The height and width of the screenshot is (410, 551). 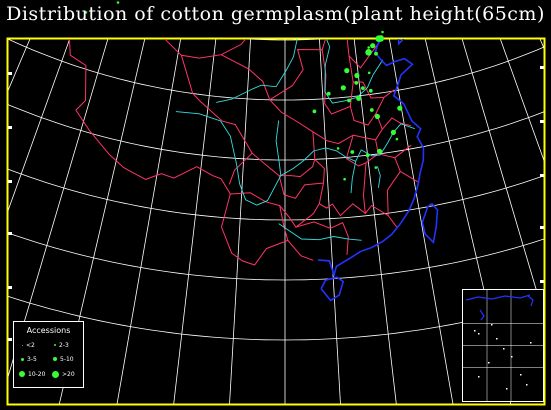 I want to click on legend-item: <2, so click(x=28, y=345).